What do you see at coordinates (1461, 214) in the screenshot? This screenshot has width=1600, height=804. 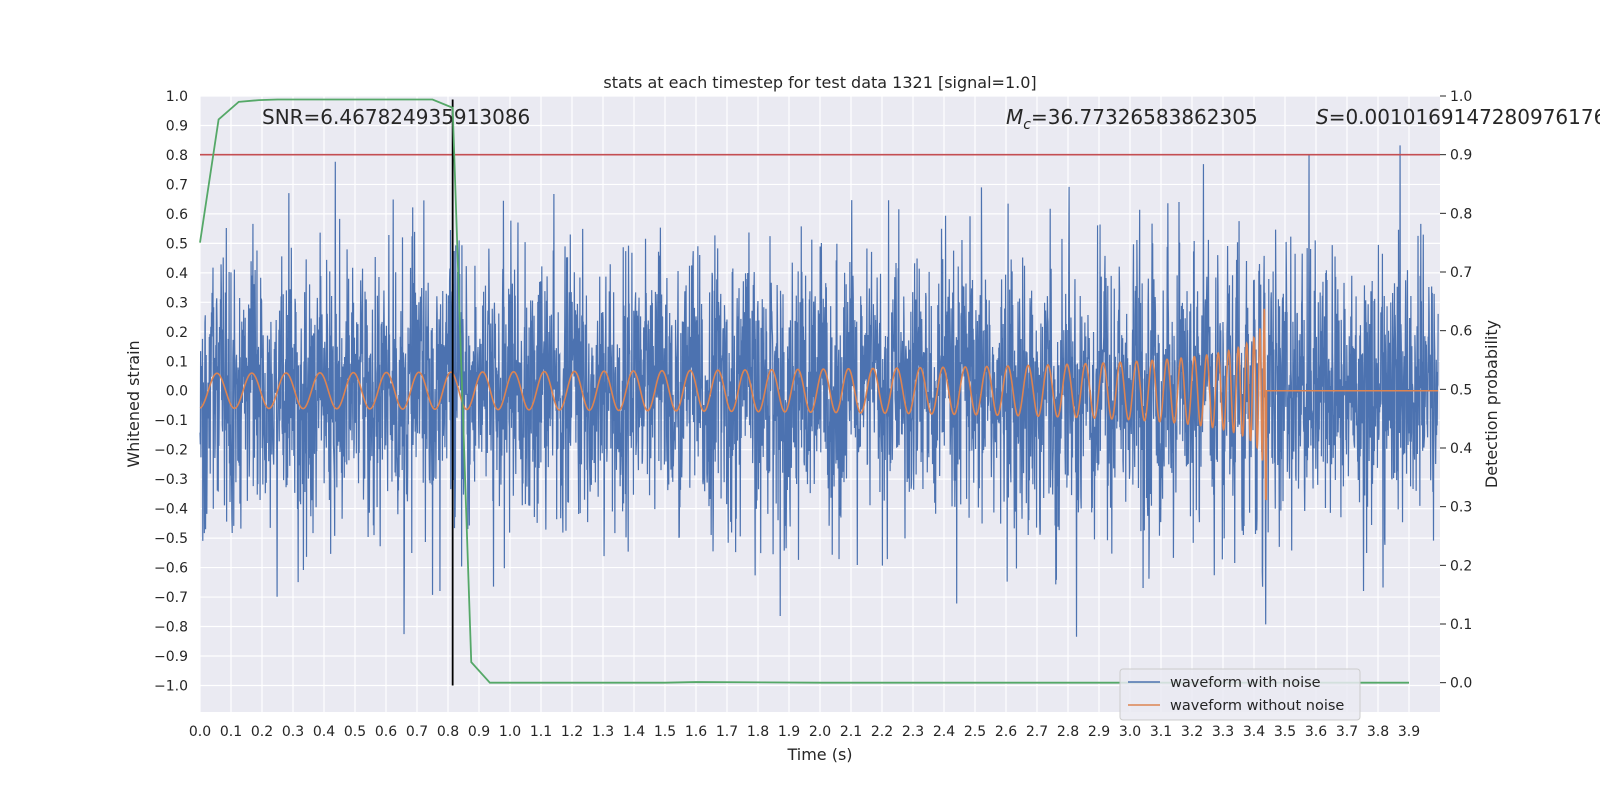 I see `y-right-tick-label: 0.8` at bounding box center [1461, 214].